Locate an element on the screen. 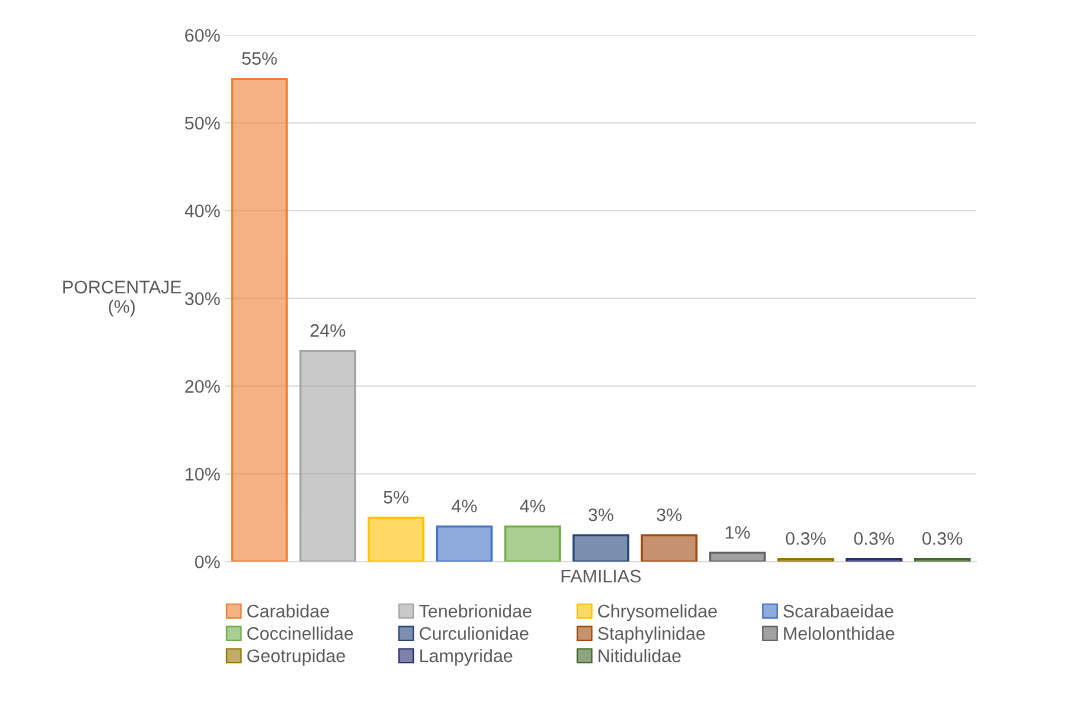 The width and height of the screenshot is (1073, 702). y-tick-label: 10% is located at coordinates (202, 474).